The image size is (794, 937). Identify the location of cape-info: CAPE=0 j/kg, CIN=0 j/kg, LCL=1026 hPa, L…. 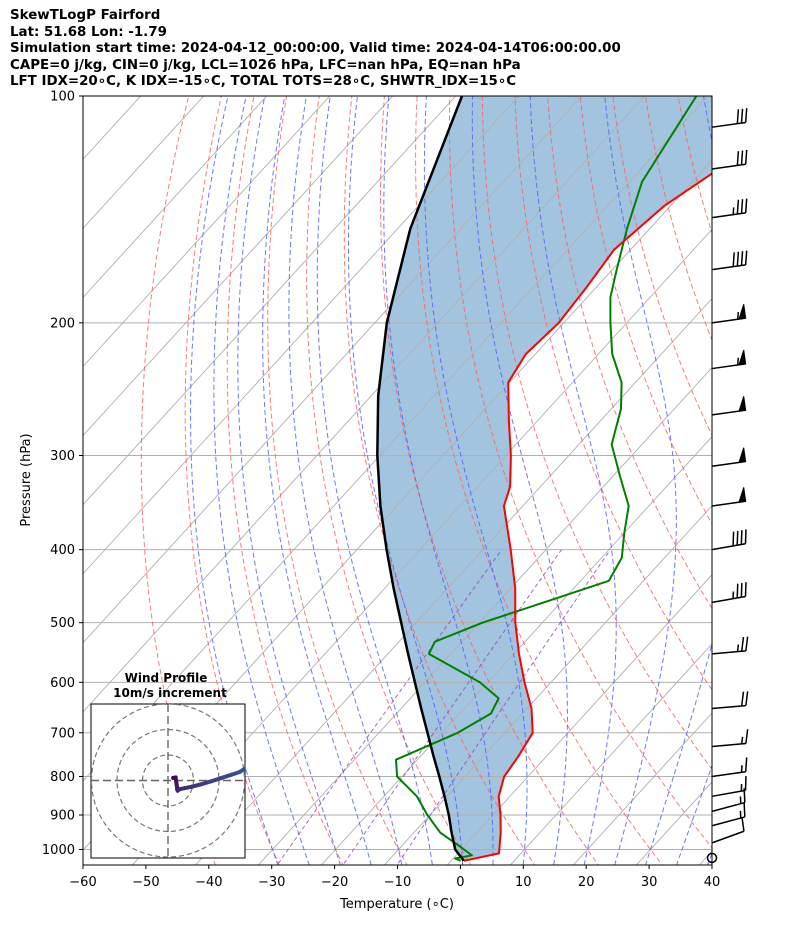
(265, 65).